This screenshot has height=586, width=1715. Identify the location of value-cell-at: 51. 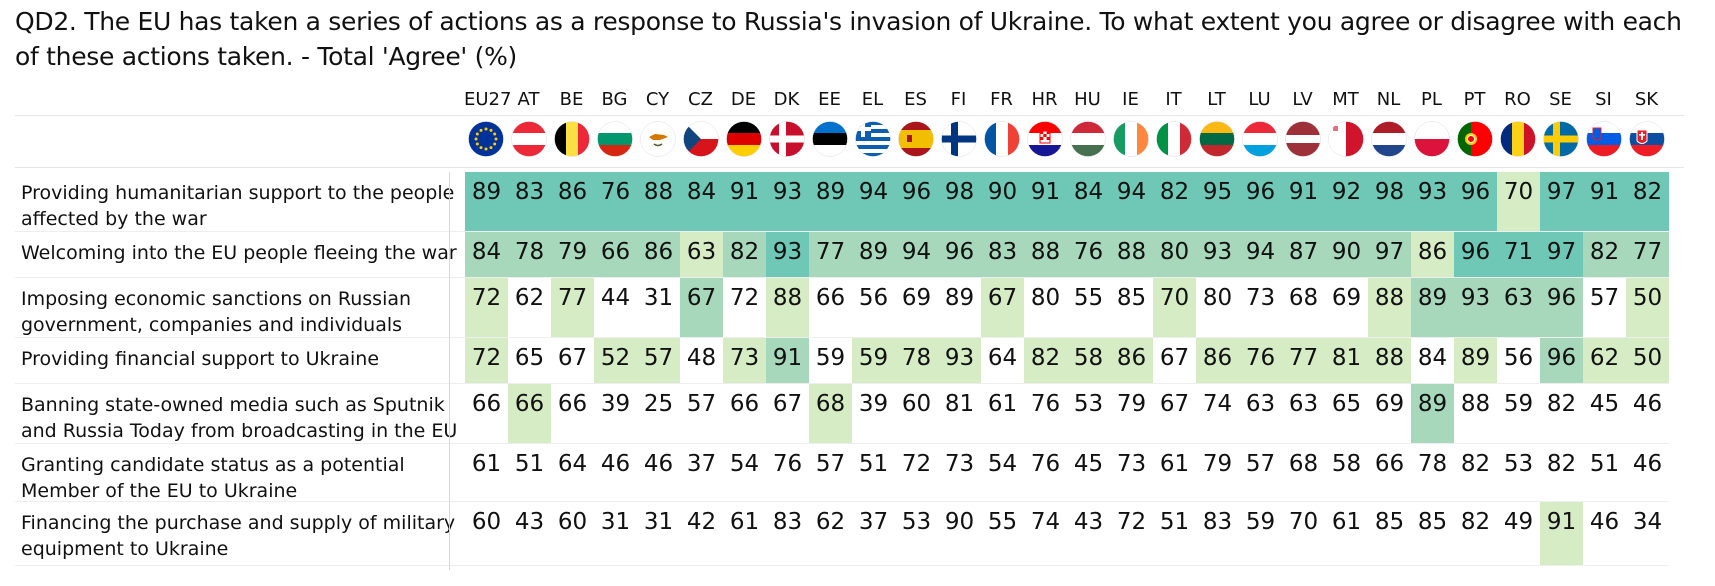
(529, 473).